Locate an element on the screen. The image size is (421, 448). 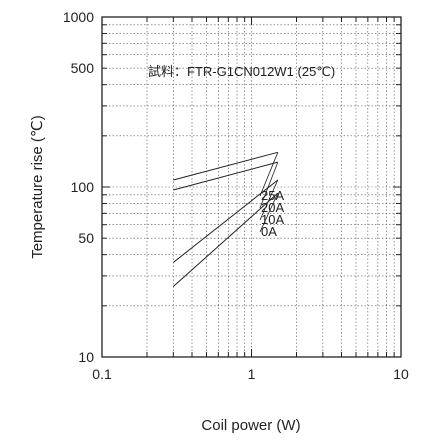
x-tick-label: 1 is located at coordinates (252, 374).